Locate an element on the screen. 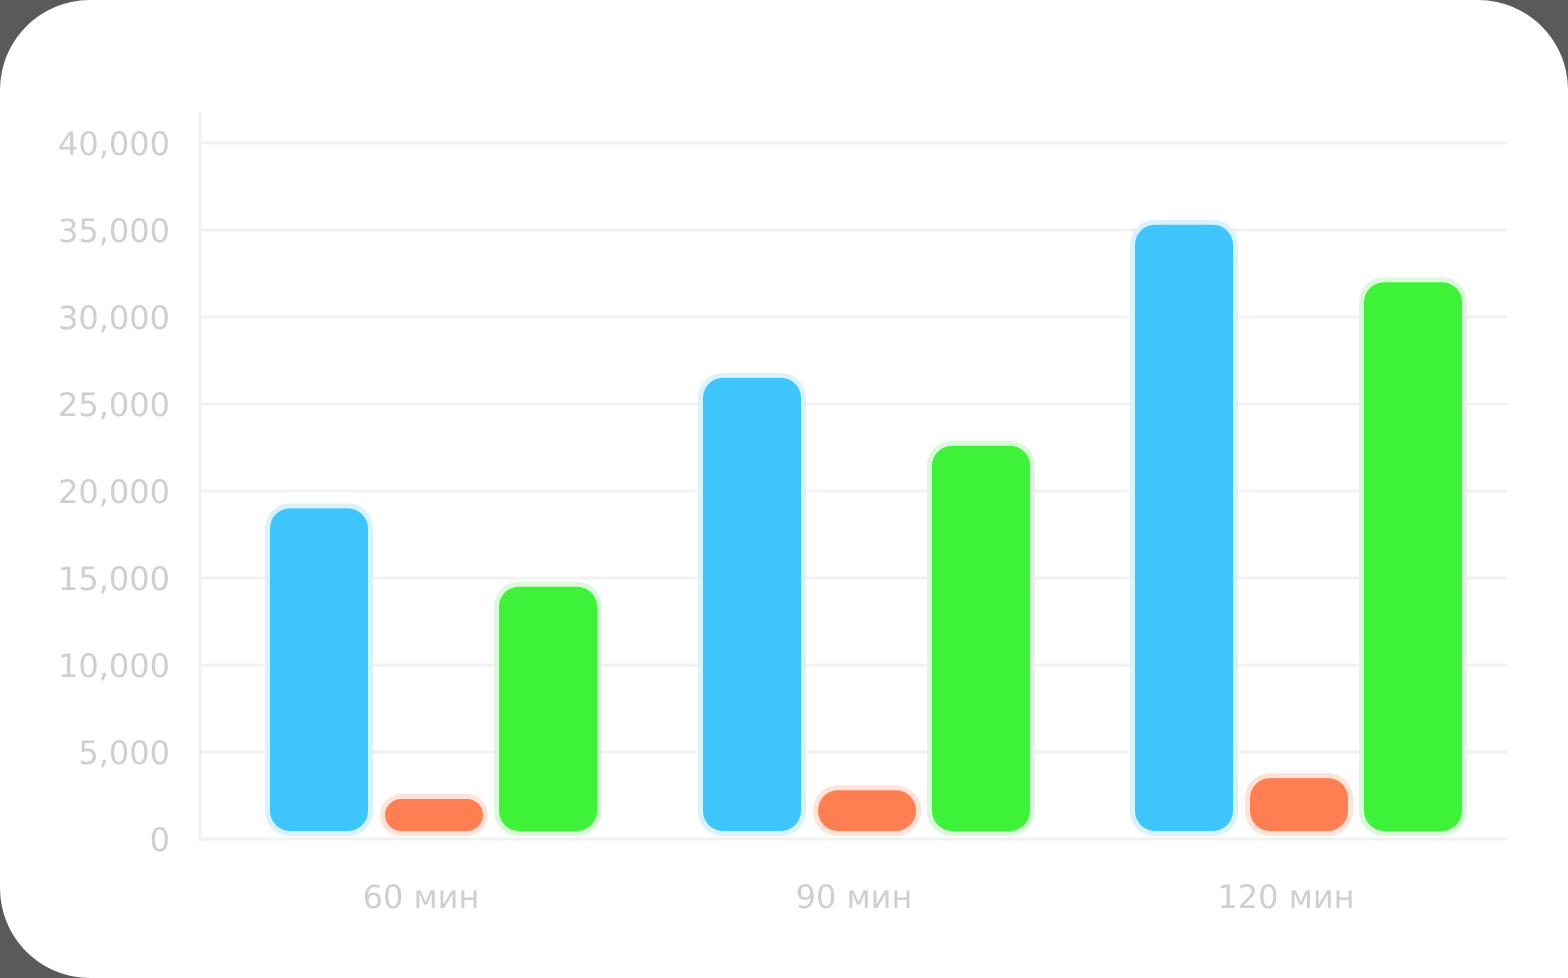  y-tick-label: 35,000 is located at coordinates (114, 231).